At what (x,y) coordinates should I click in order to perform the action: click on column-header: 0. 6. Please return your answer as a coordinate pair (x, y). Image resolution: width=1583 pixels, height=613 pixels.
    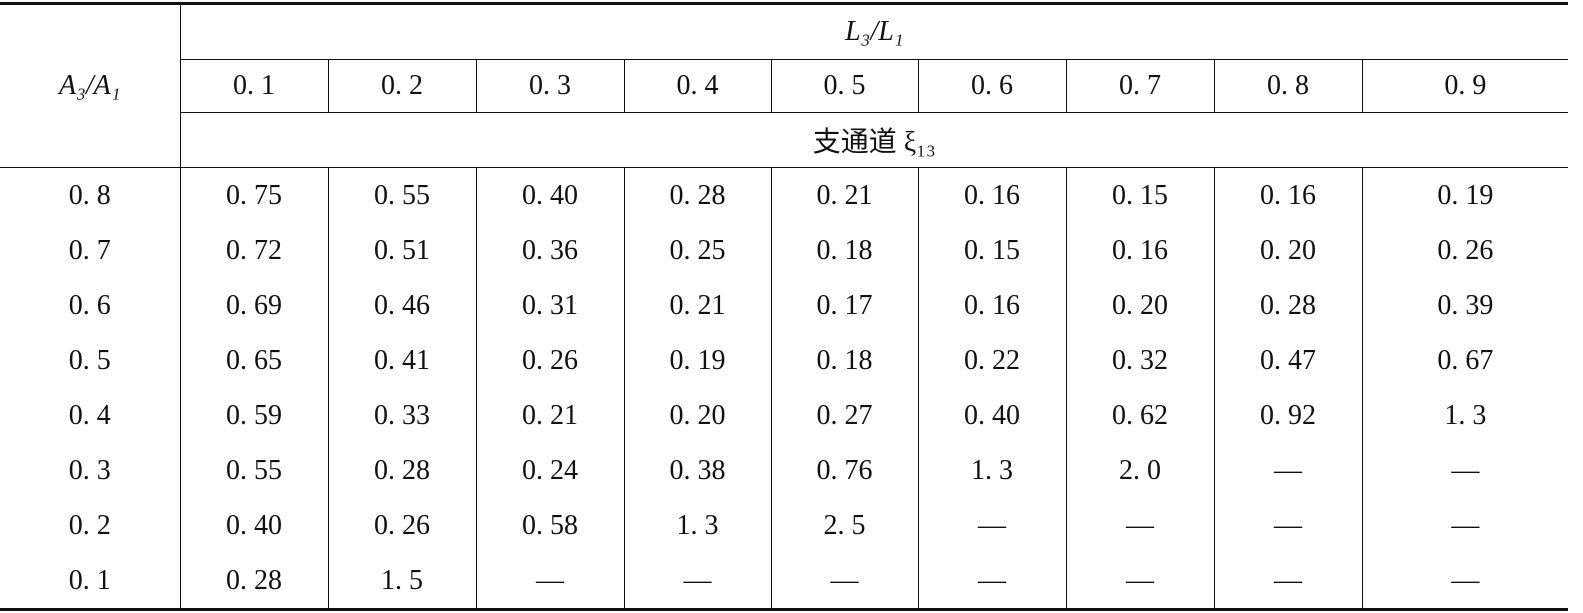
    Looking at the image, I should click on (992, 86).